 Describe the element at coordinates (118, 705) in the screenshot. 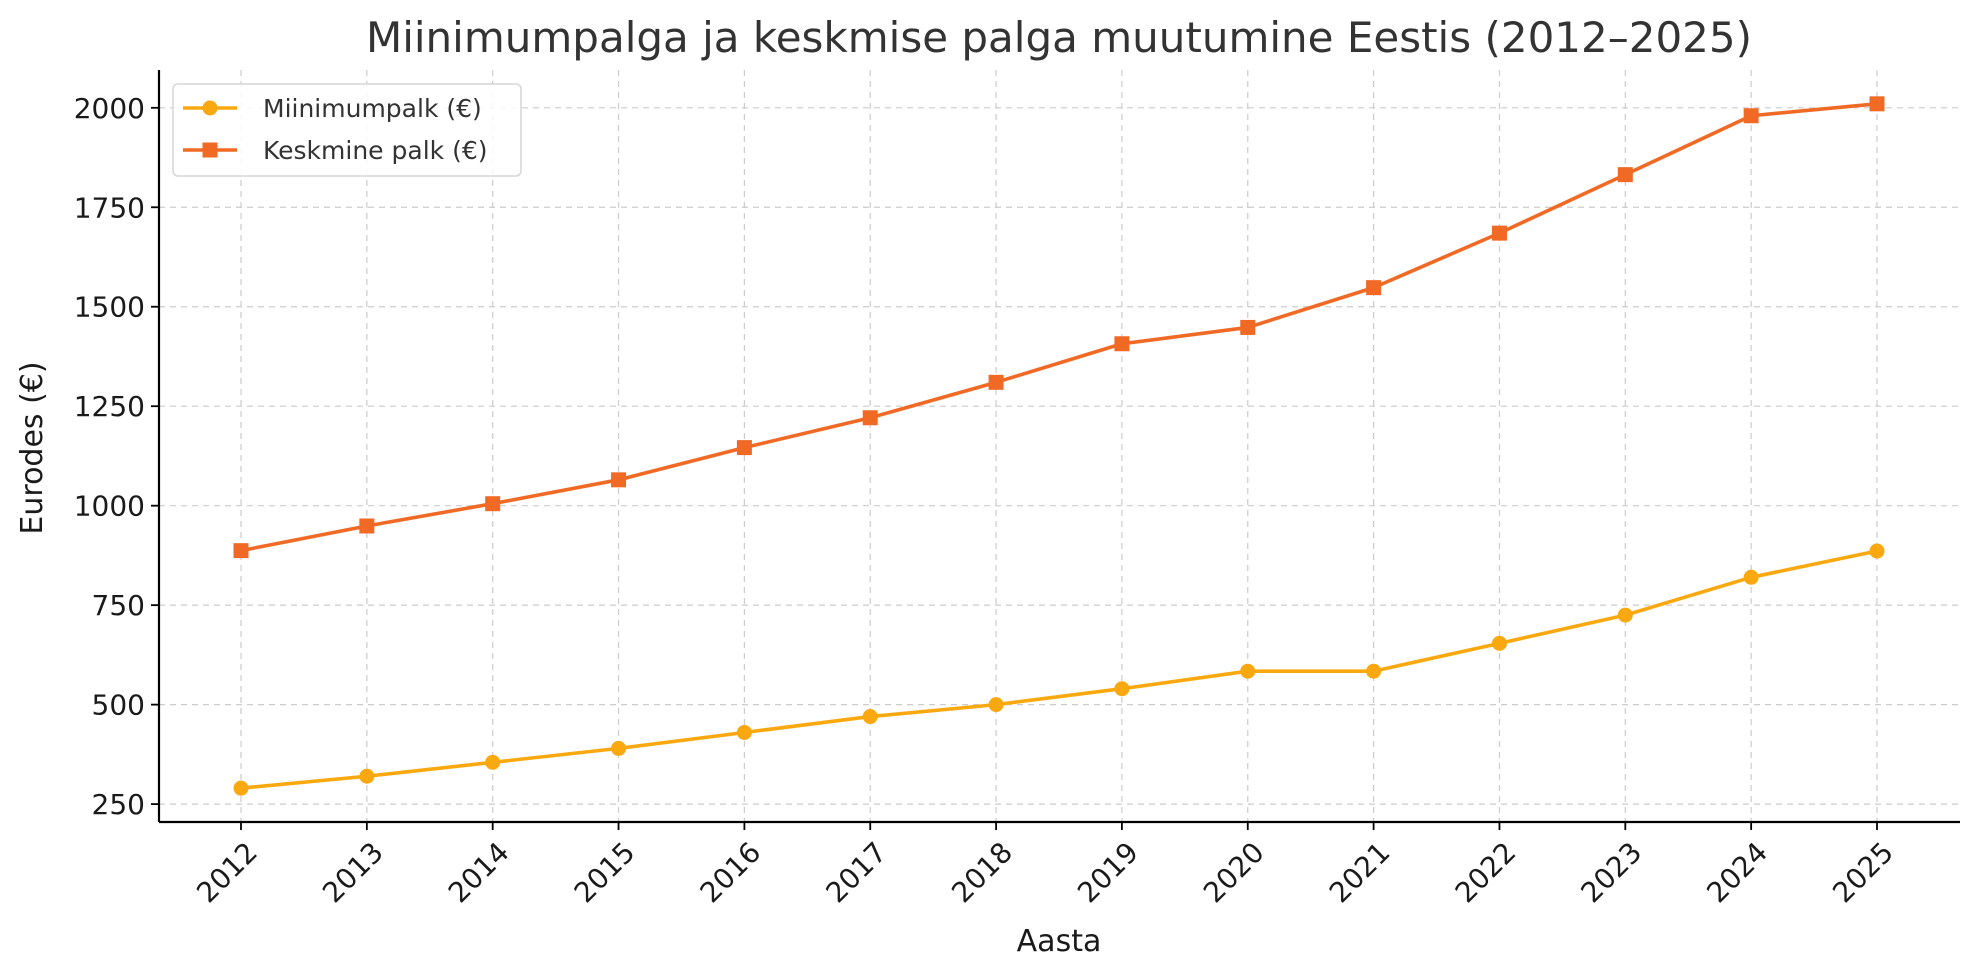

I see `y-tick-label: 500` at that location.